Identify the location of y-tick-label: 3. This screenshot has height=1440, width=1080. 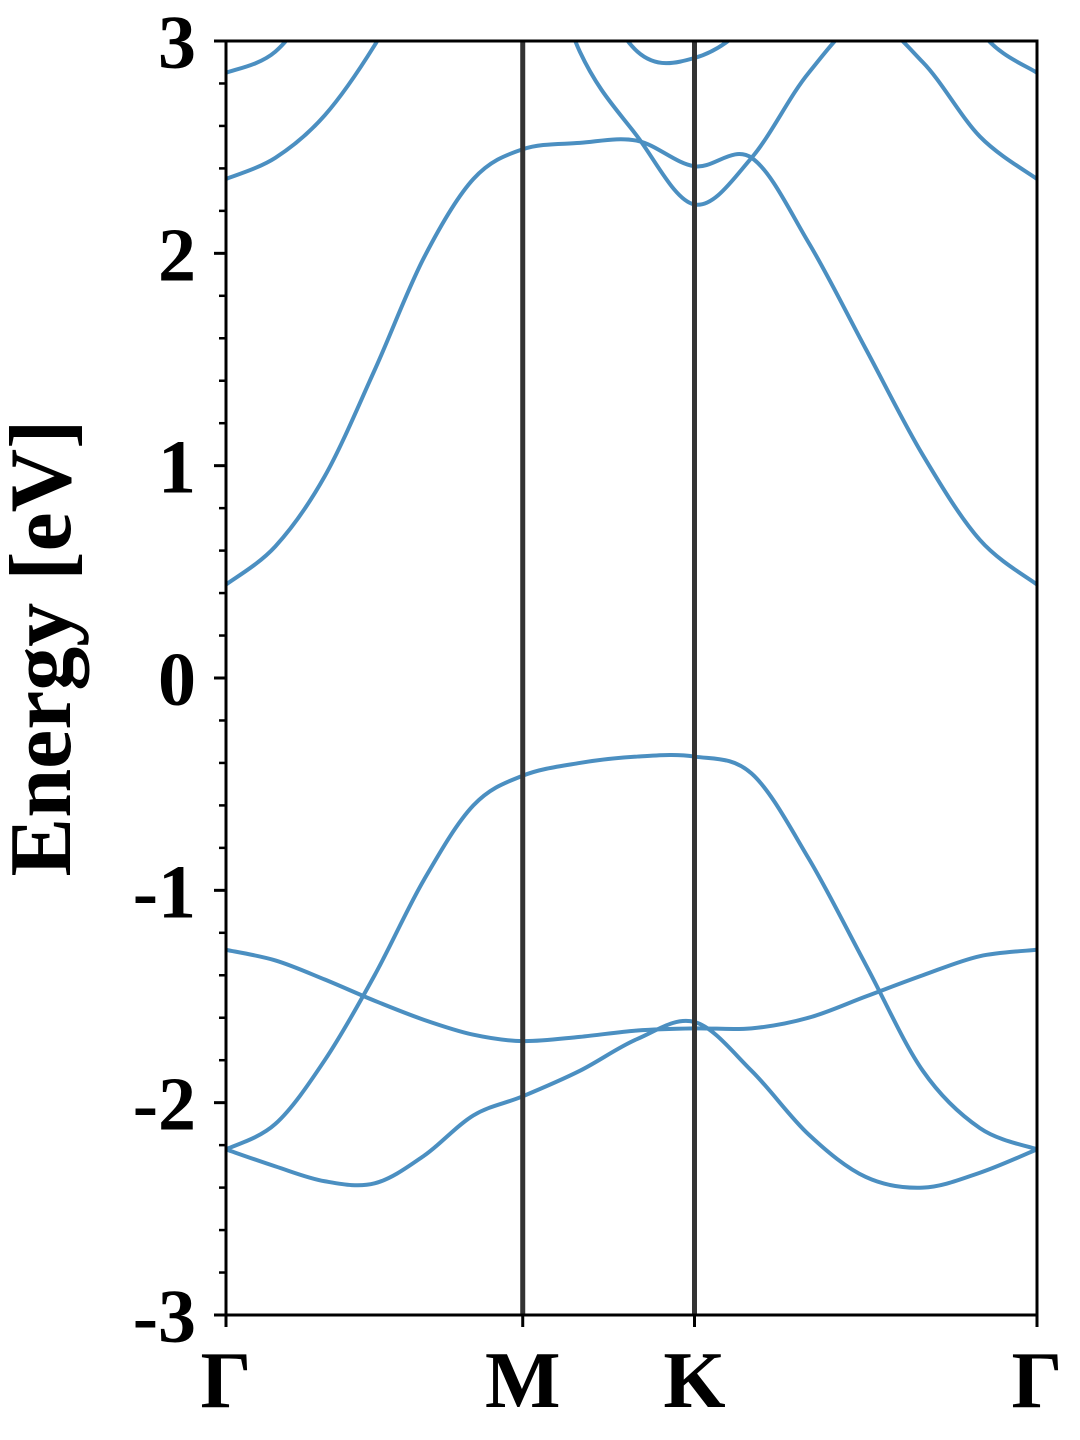
(177, 43).